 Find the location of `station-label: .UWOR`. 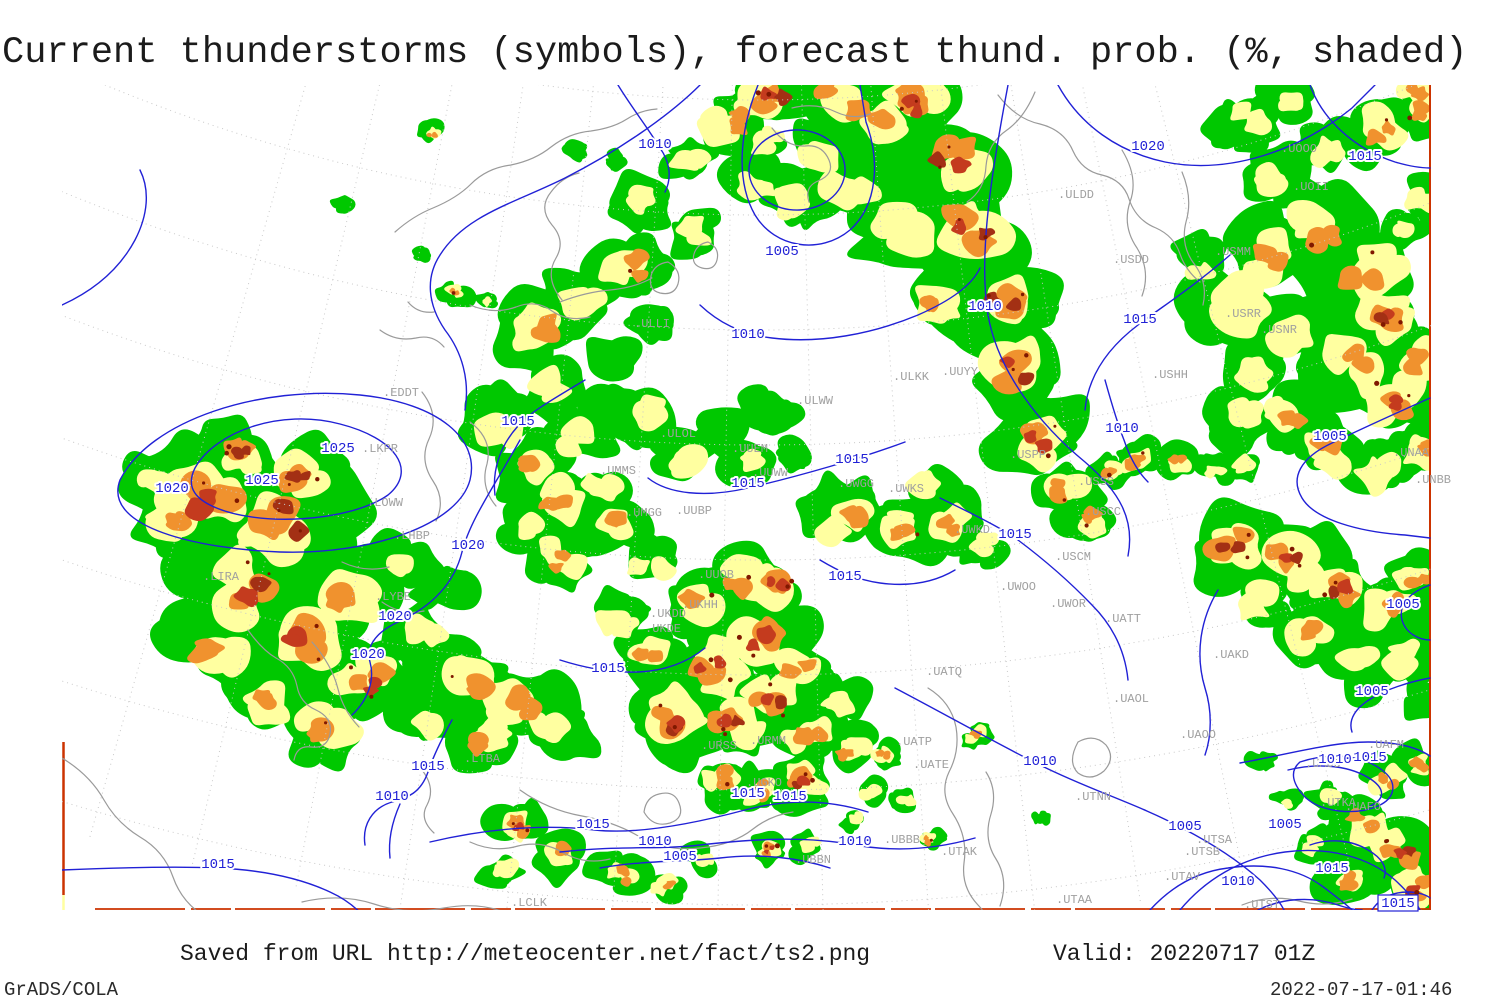

station-label: .UWOR is located at coordinates (1068, 604).